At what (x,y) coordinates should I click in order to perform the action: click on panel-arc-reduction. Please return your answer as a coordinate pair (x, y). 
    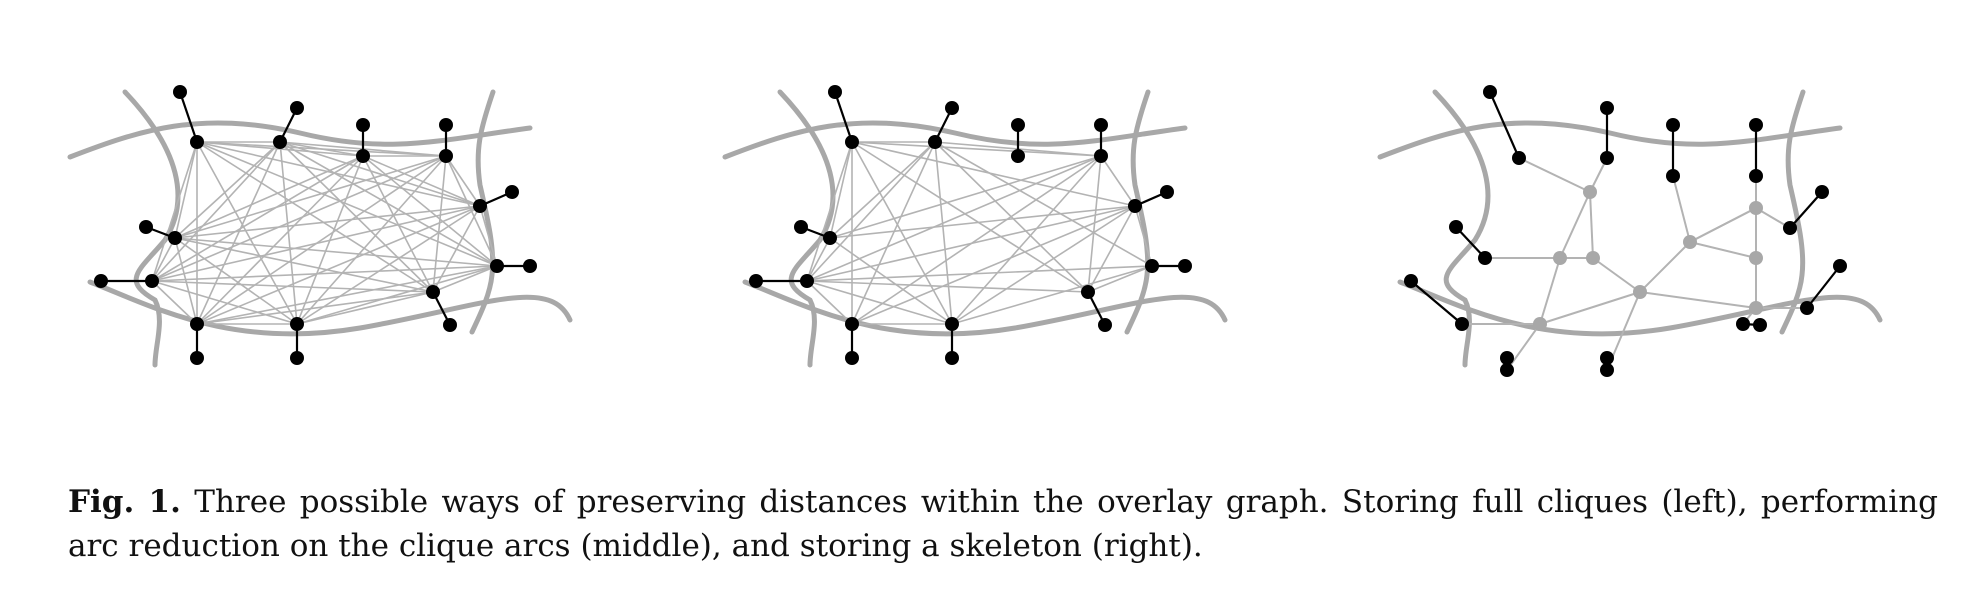
    Looking at the image, I should click on (975, 226).